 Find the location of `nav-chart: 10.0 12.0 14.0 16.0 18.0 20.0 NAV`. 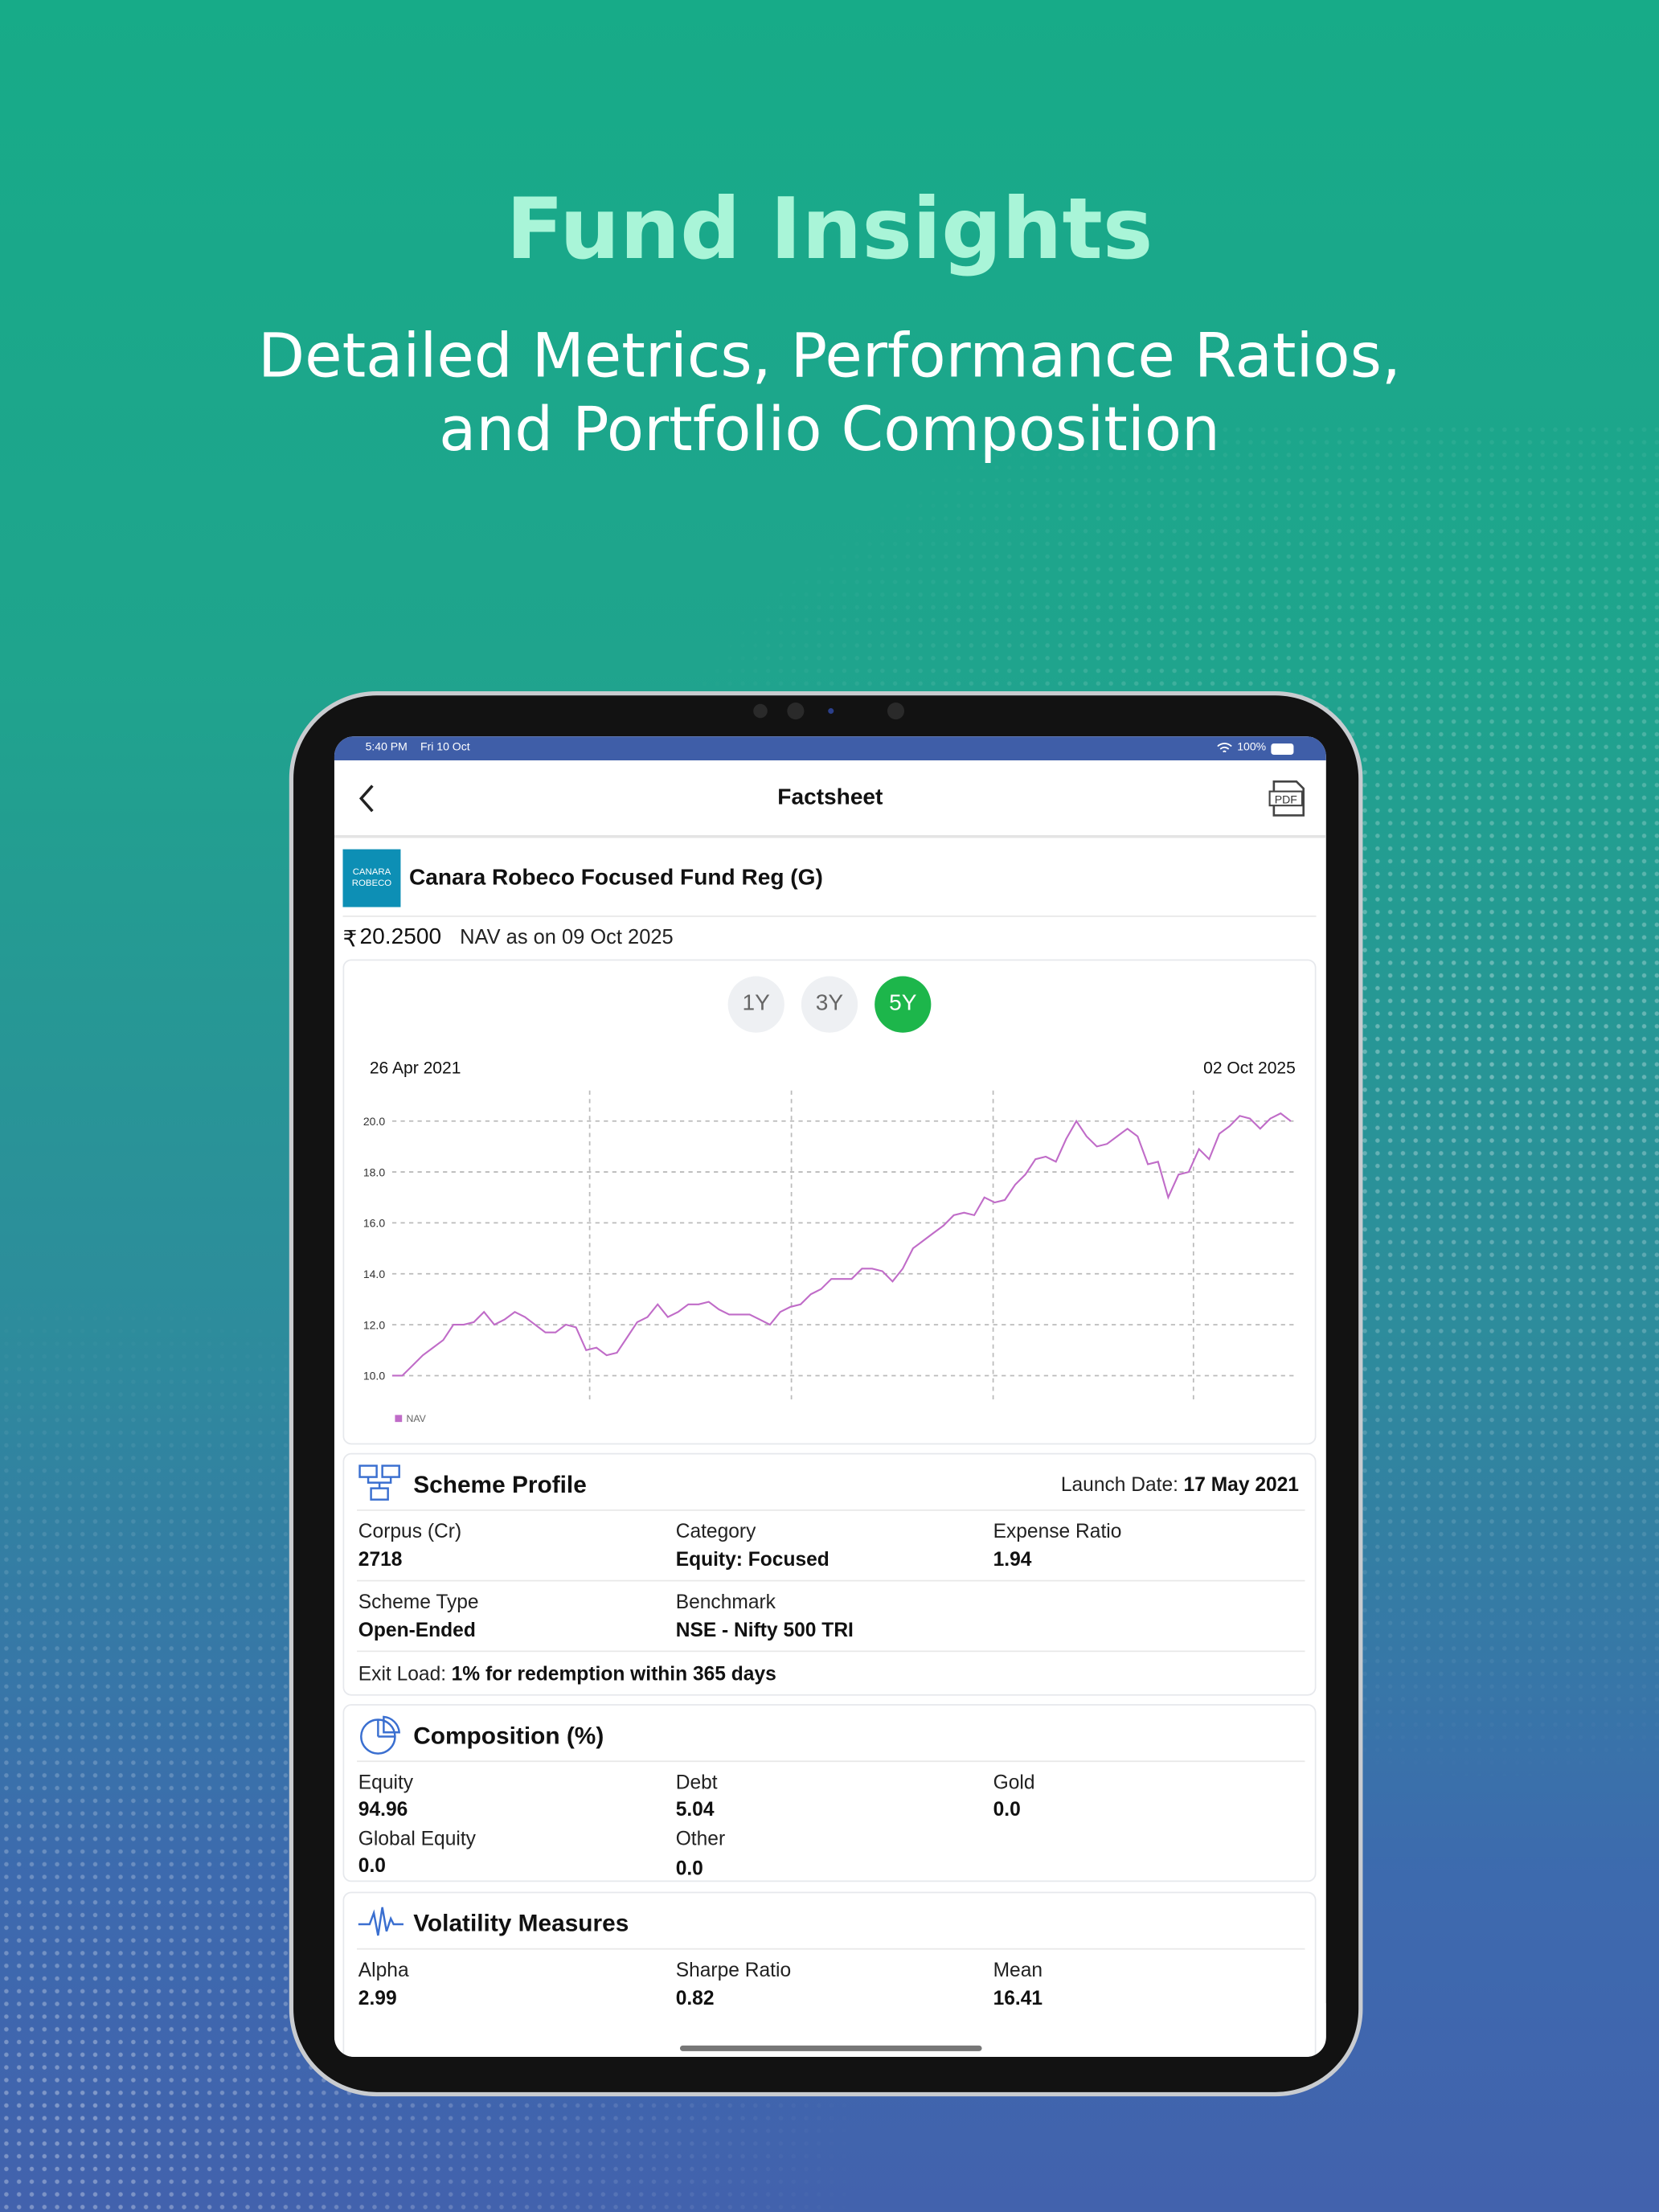

nav-chart: 10.0 12.0 14.0 16.0 18.0 20.0 NAV is located at coordinates (829, 1257).